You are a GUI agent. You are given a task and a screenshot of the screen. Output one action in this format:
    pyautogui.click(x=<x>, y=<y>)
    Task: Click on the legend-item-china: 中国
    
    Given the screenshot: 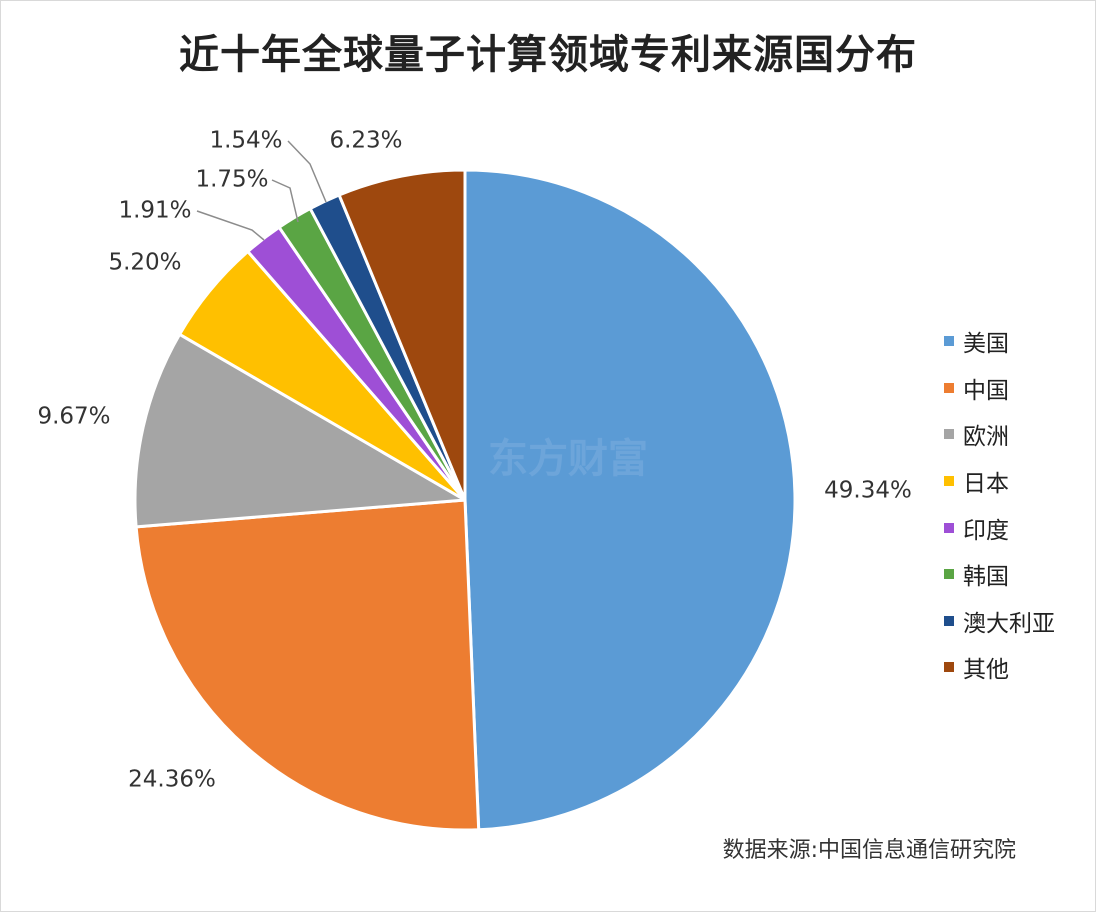 What is the action you would take?
    pyautogui.click(x=999, y=388)
    